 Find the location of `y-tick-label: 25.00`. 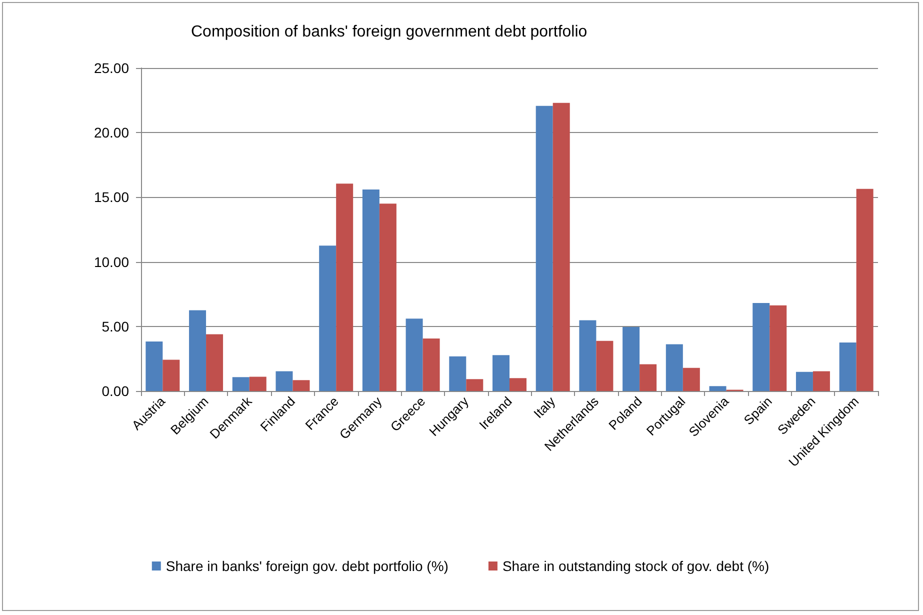

y-tick-label: 25.00 is located at coordinates (112, 68).